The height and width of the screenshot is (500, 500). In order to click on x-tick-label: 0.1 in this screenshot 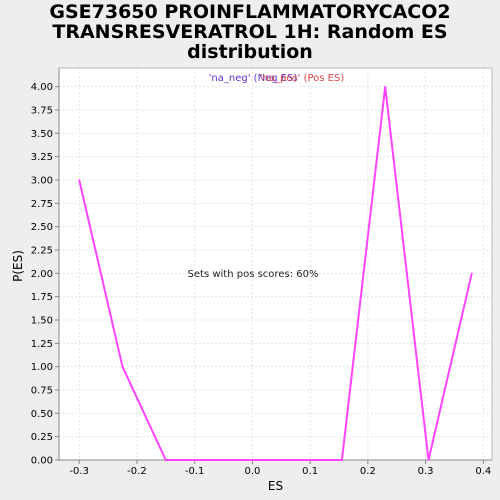, I will do `click(310, 471)`.